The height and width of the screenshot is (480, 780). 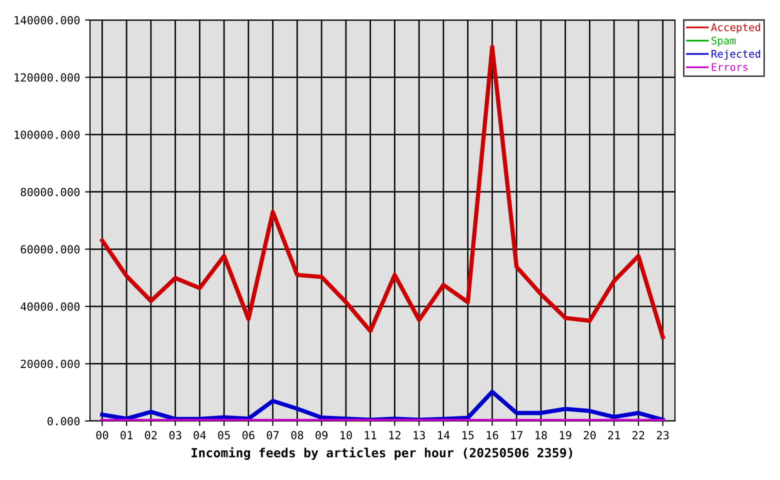 I want to click on y-tick-label: 120000.000, so click(x=47, y=77).